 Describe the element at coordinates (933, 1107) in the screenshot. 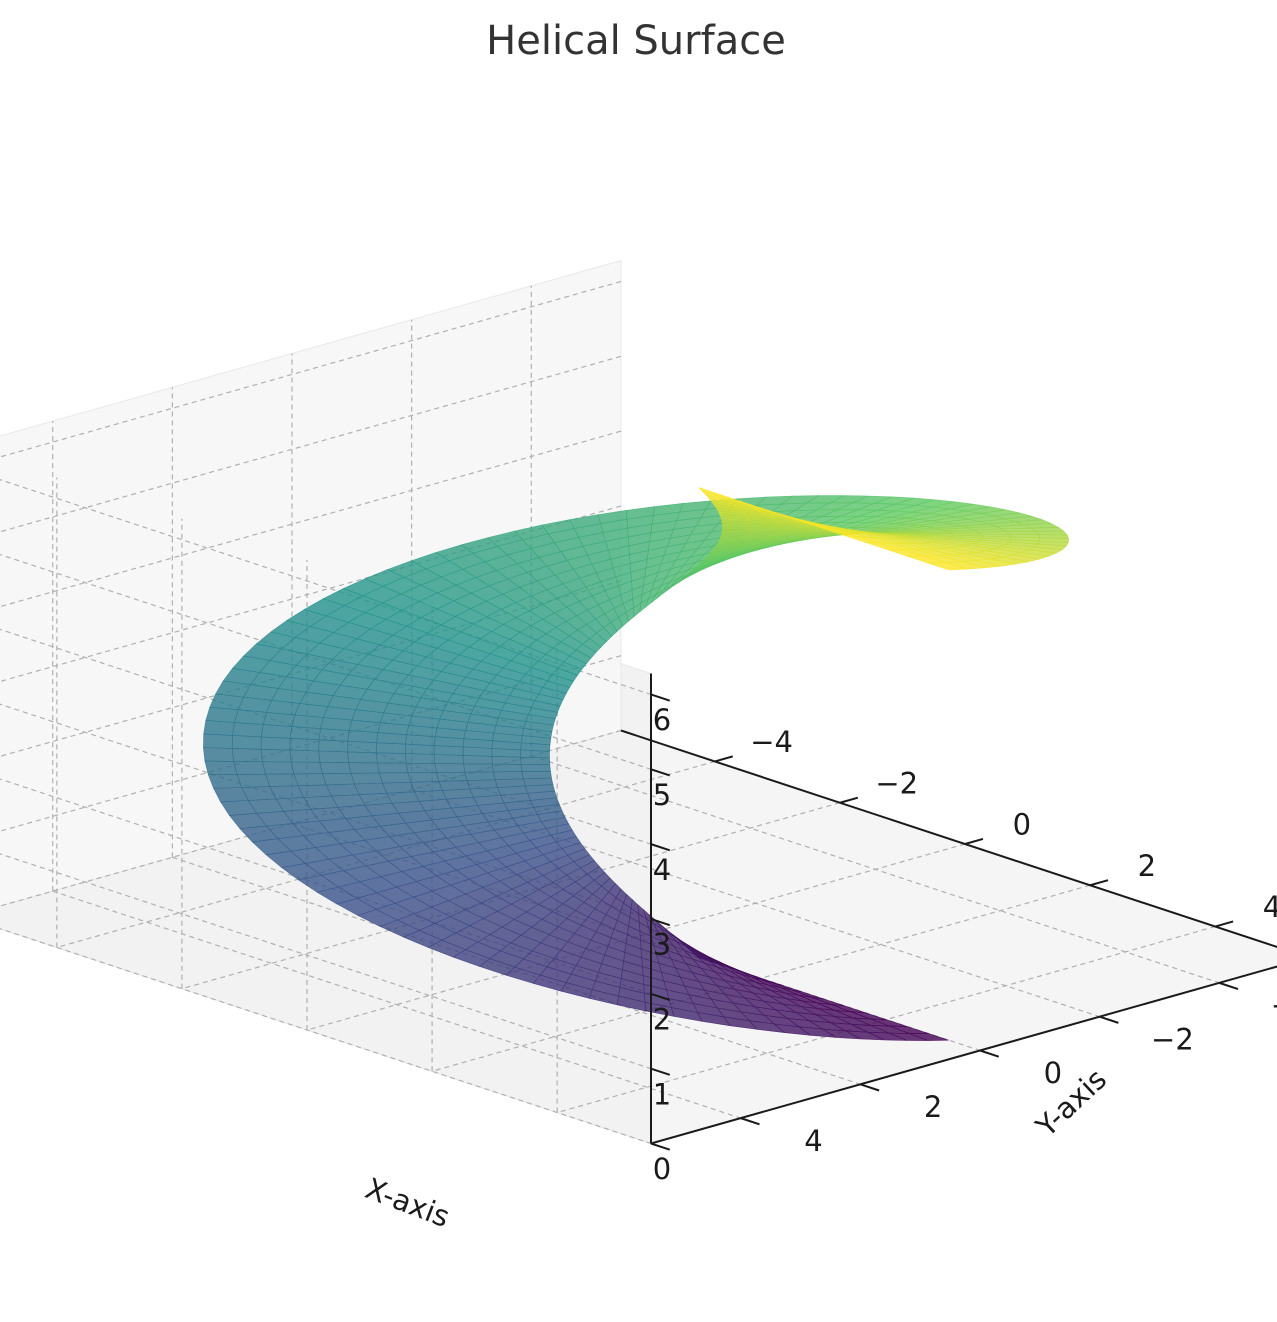

I see `y-tick-label: 2` at that location.